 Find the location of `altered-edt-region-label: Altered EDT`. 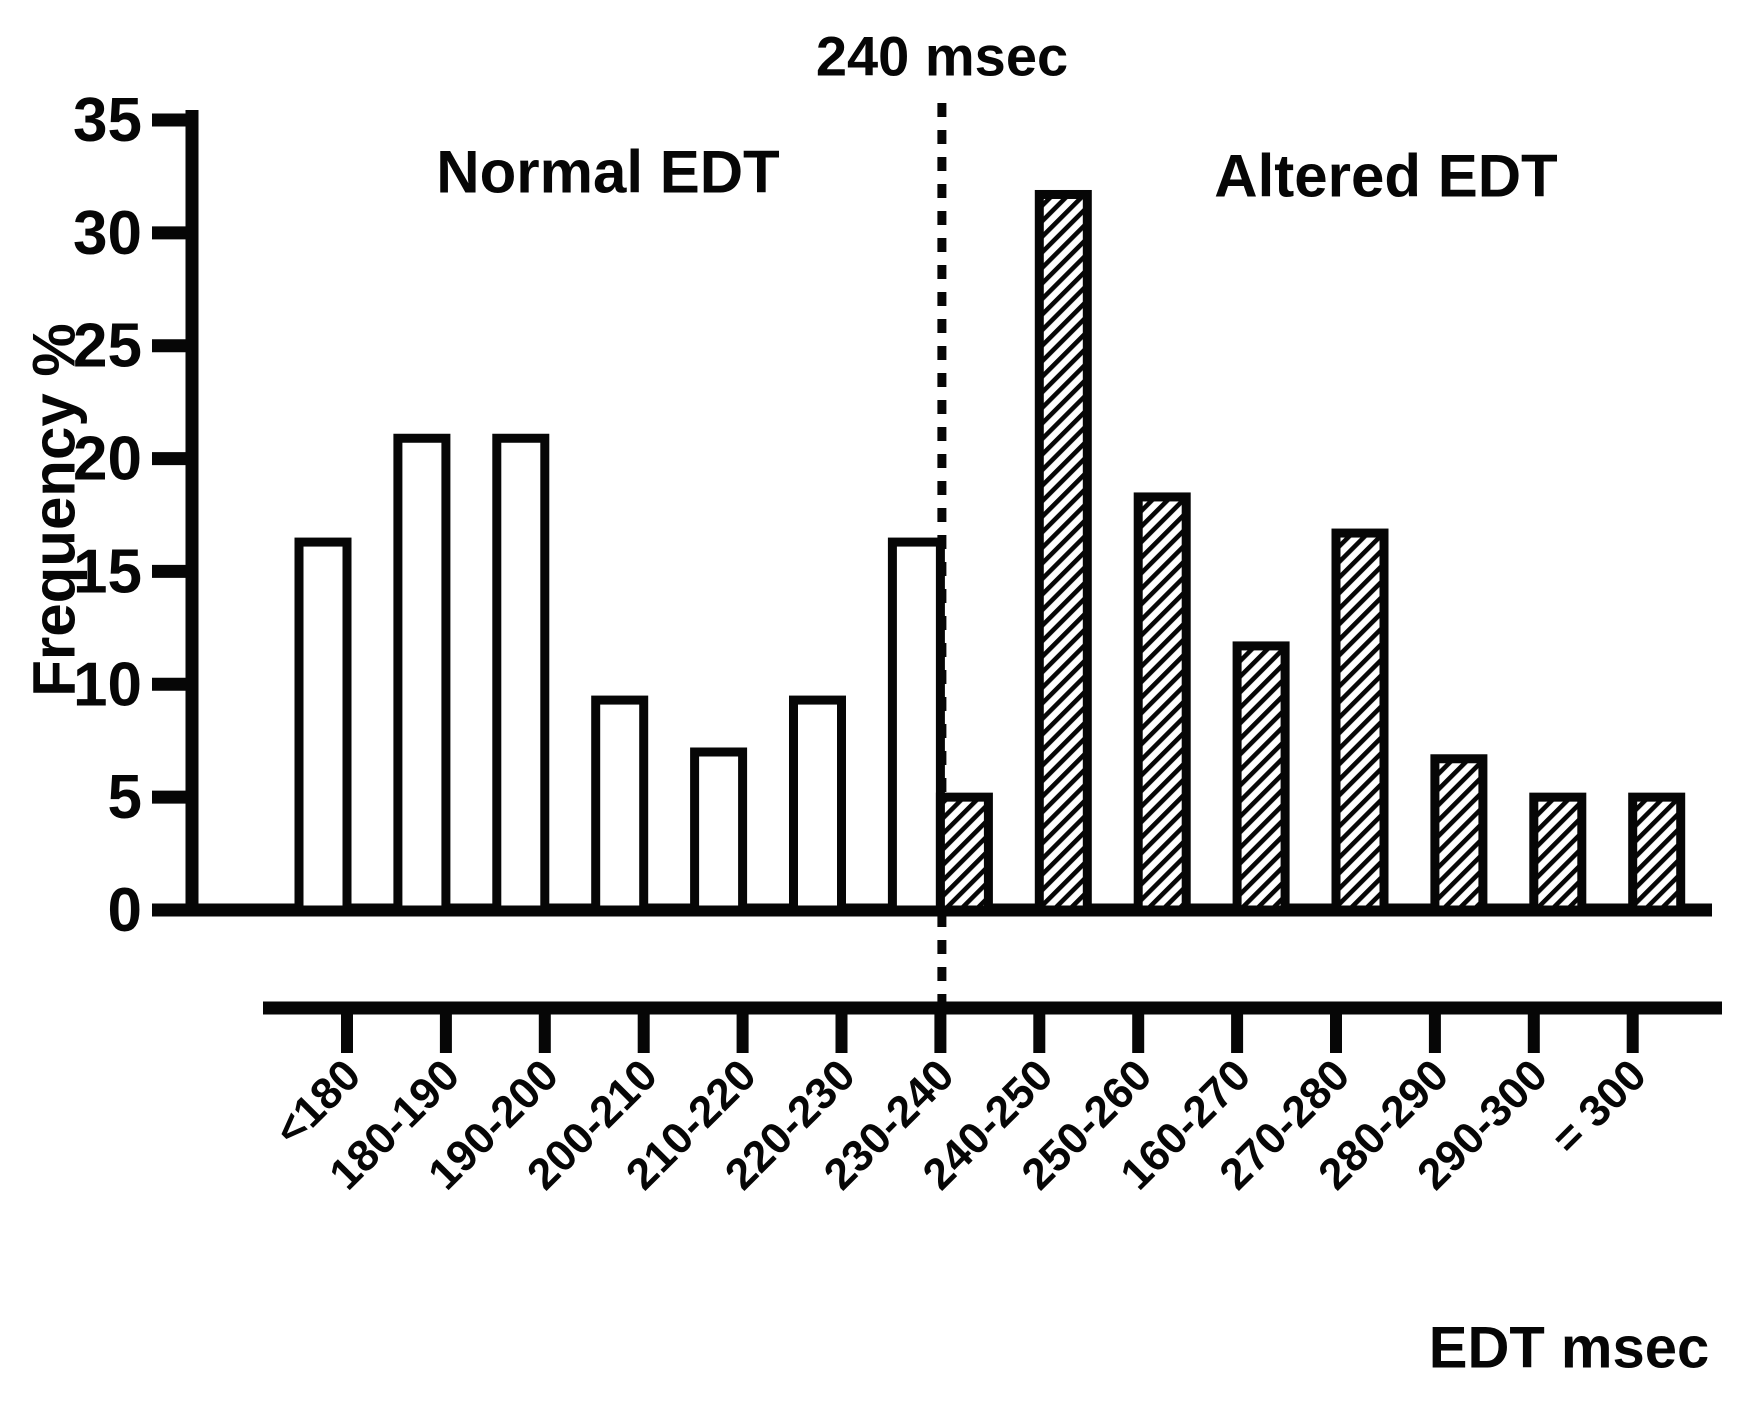

altered-edt-region-label: Altered EDT is located at coordinates (1386, 176).